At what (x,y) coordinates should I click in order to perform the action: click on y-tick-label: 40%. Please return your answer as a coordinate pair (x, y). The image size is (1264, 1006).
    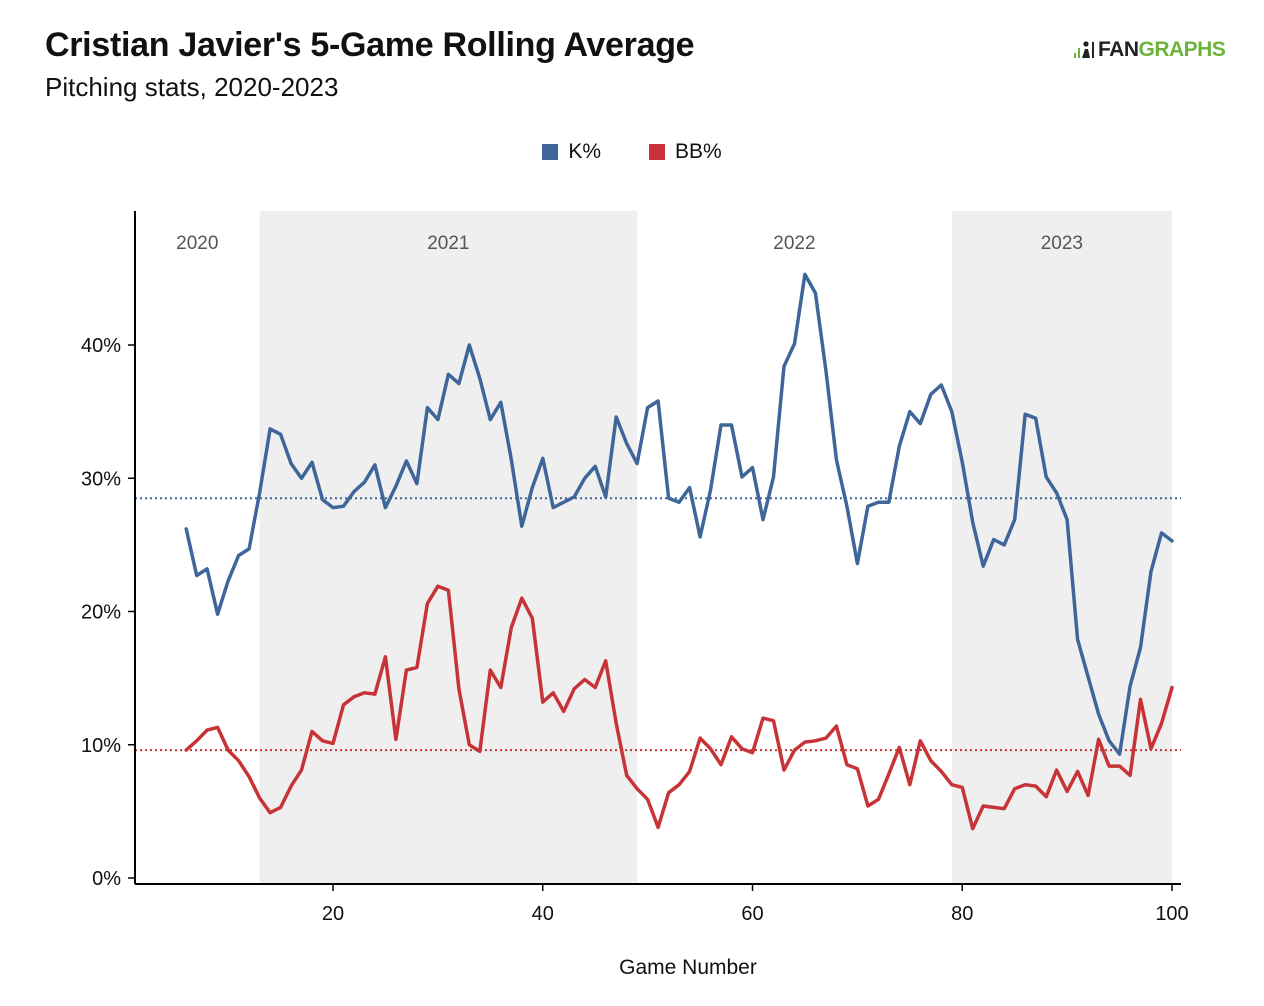
    Looking at the image, I should click on (101, 346).